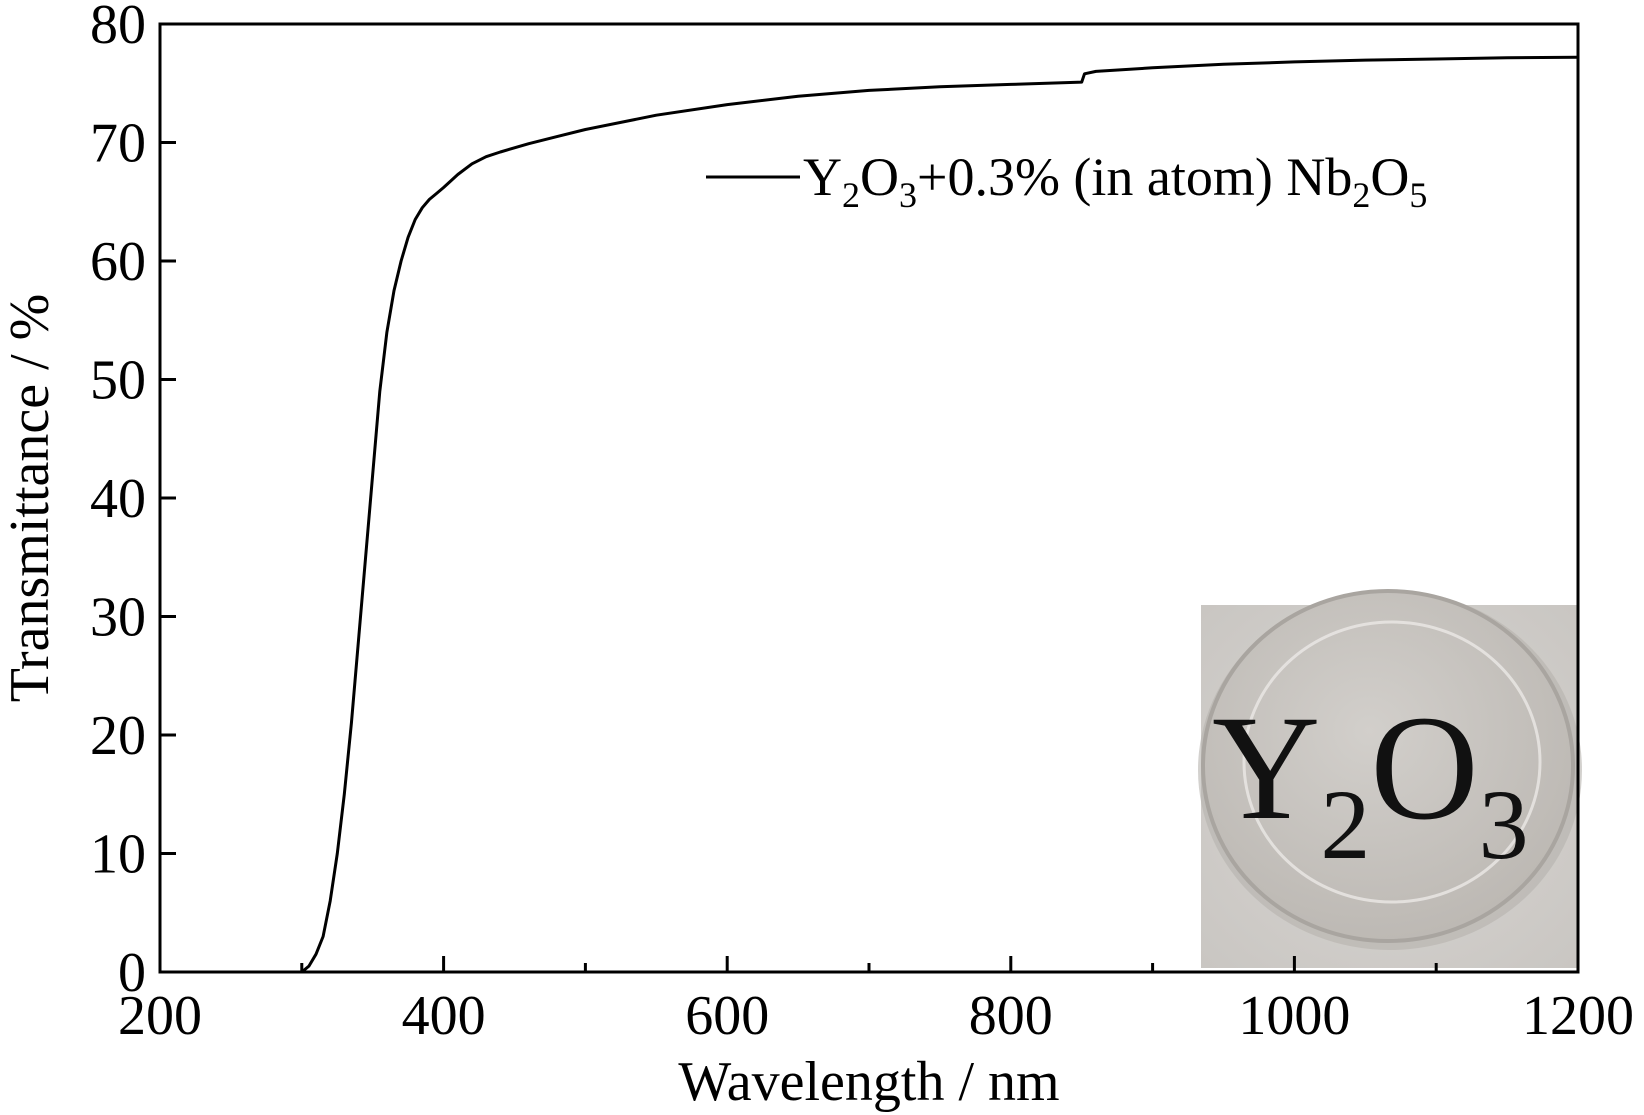  What do you see at coordinates (1115, 181) in the screenshot?
I see `legend-label: Y2O3+0.3% (in atom) Nb2O5` at bounding box center [1115, 181].